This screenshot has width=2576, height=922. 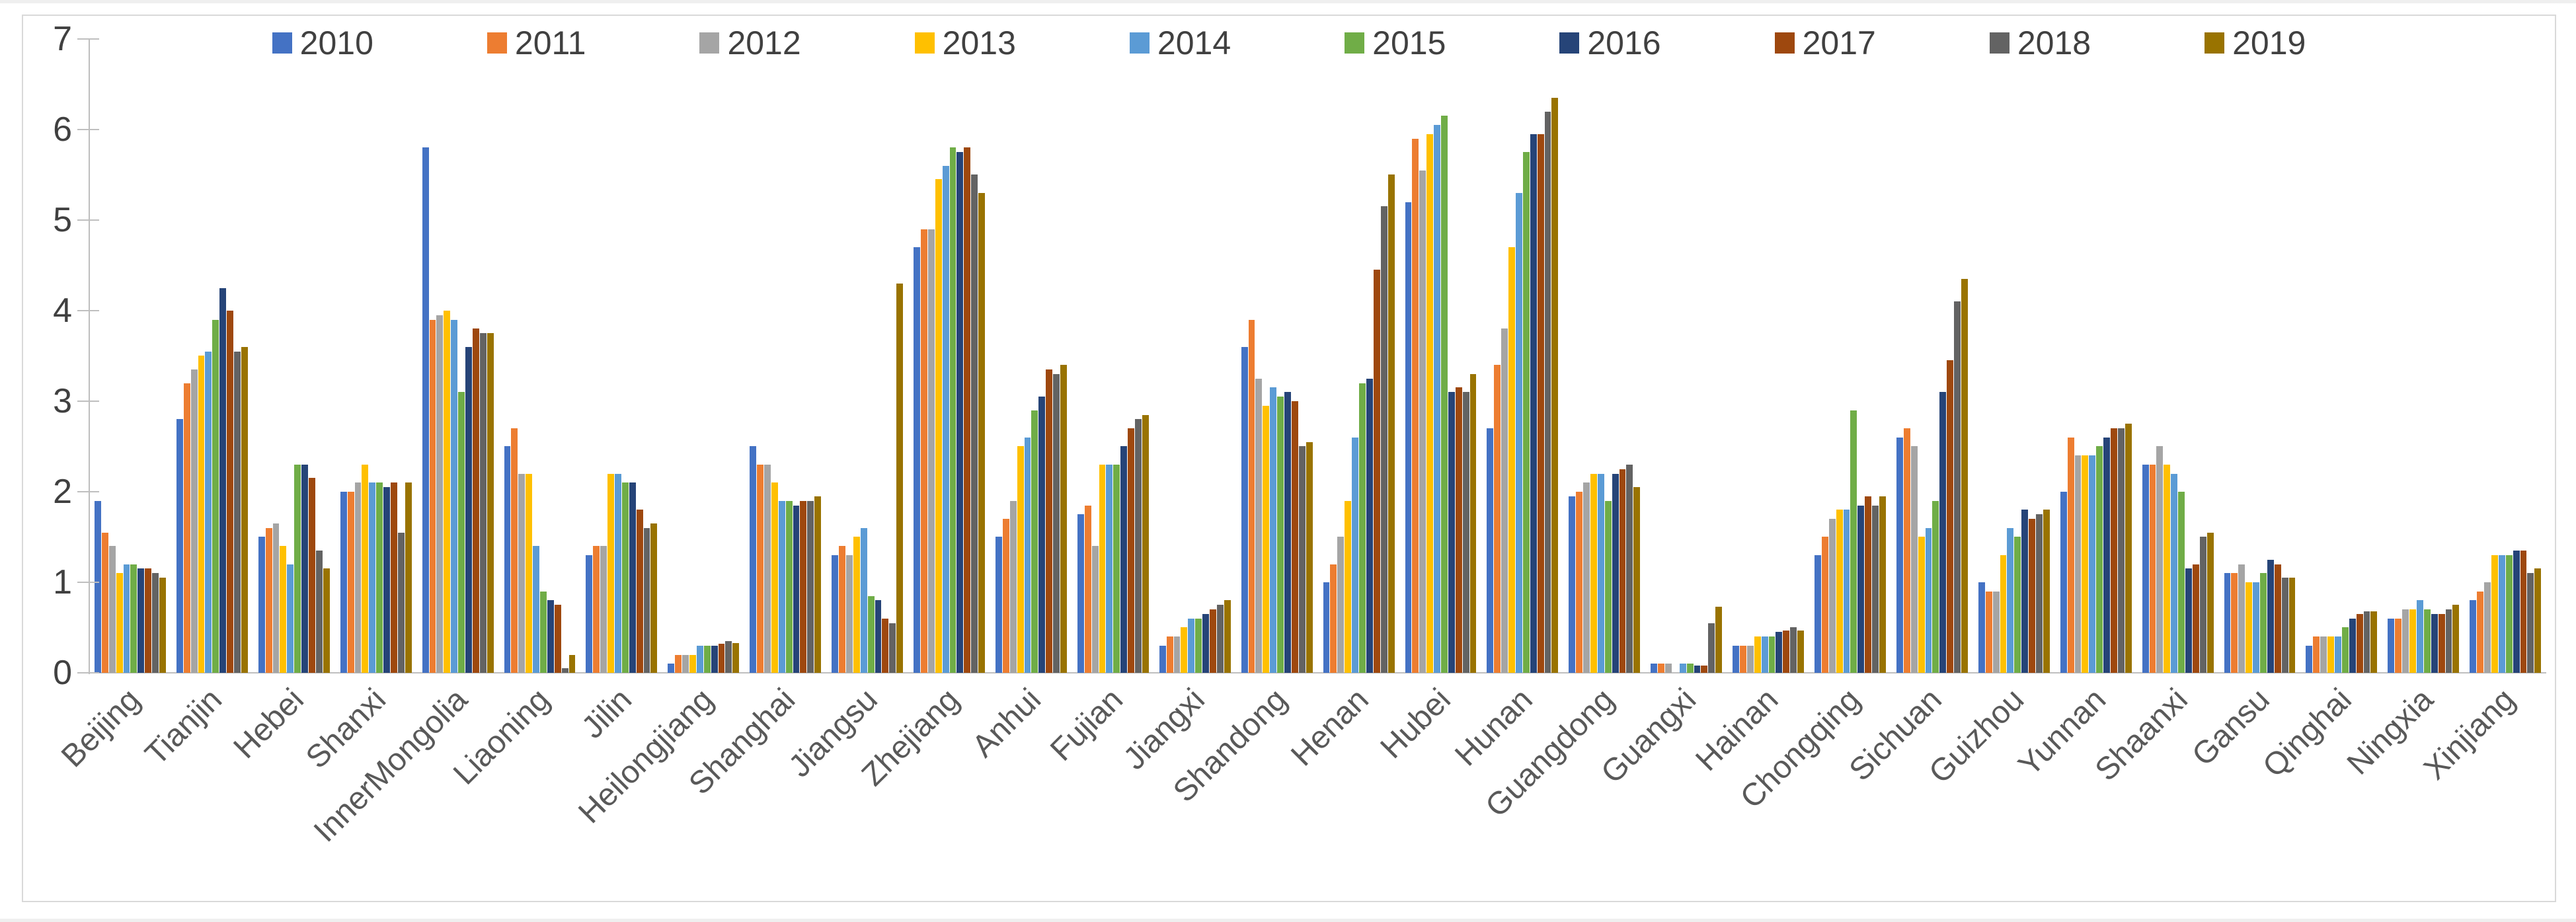 What do you see at coordinates (1251, 496) in the screenshot?
I see `bar-Shandong-2011` at bounding box center [1251, 496].